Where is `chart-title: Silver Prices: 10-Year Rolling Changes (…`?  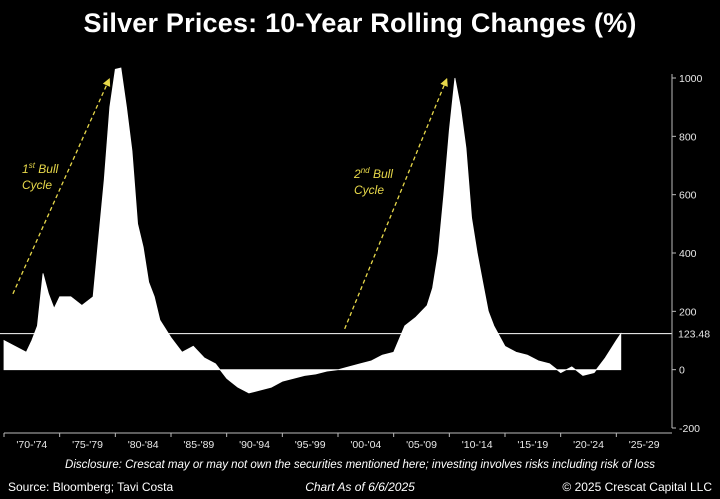 chart-title: Silver Prices: 10-Year Rolling Changes (… is located at coordinates (360, 23).